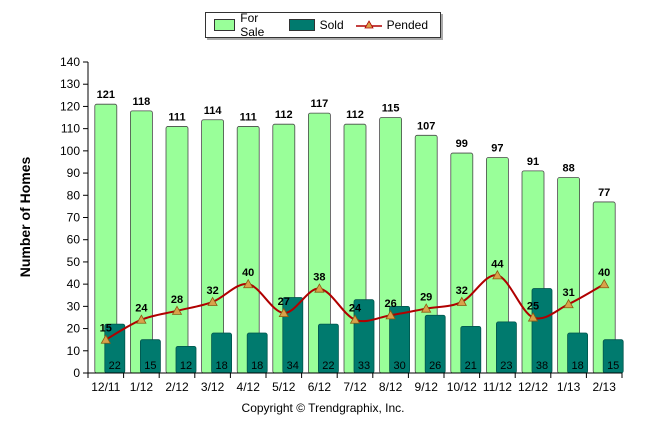  What do you see at coordinates (320, 387) in the screenshot?
I see `x-tick-label: 6/12` at bounding box center [320, 387].